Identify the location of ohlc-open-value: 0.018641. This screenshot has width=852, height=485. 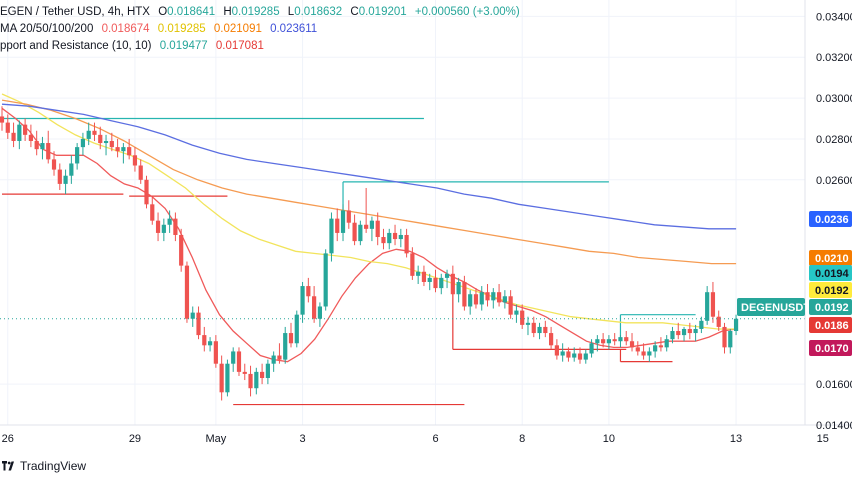
(191, 12).